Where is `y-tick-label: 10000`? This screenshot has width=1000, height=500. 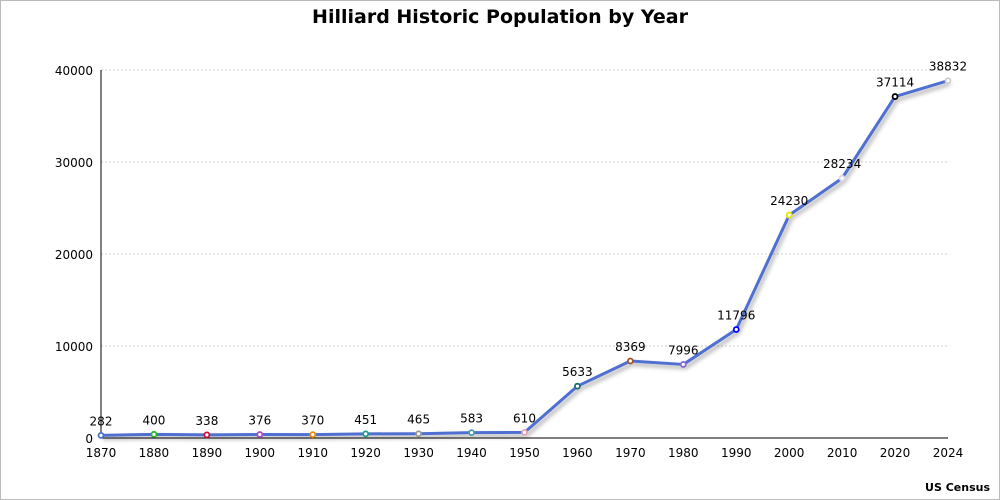
y-tick-label: 10000 is located at coordinates (74, 347).